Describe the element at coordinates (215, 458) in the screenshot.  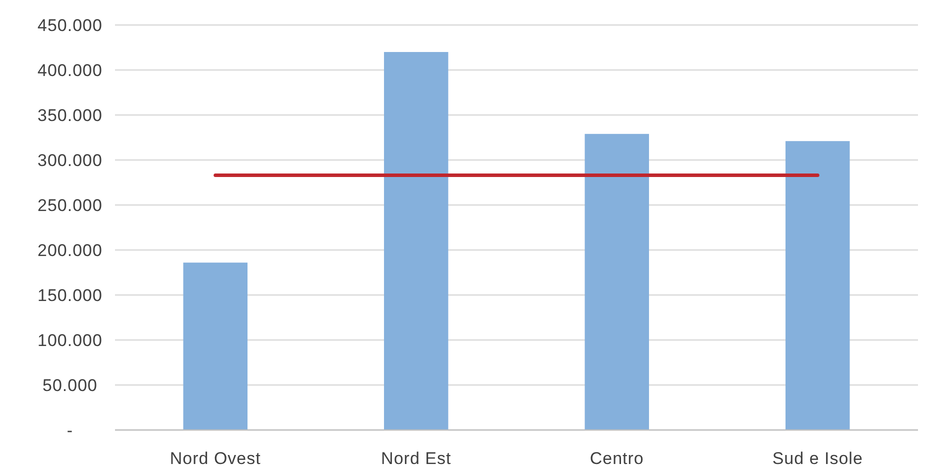
I see `x-tick-label: Nord Ovest` at that location.